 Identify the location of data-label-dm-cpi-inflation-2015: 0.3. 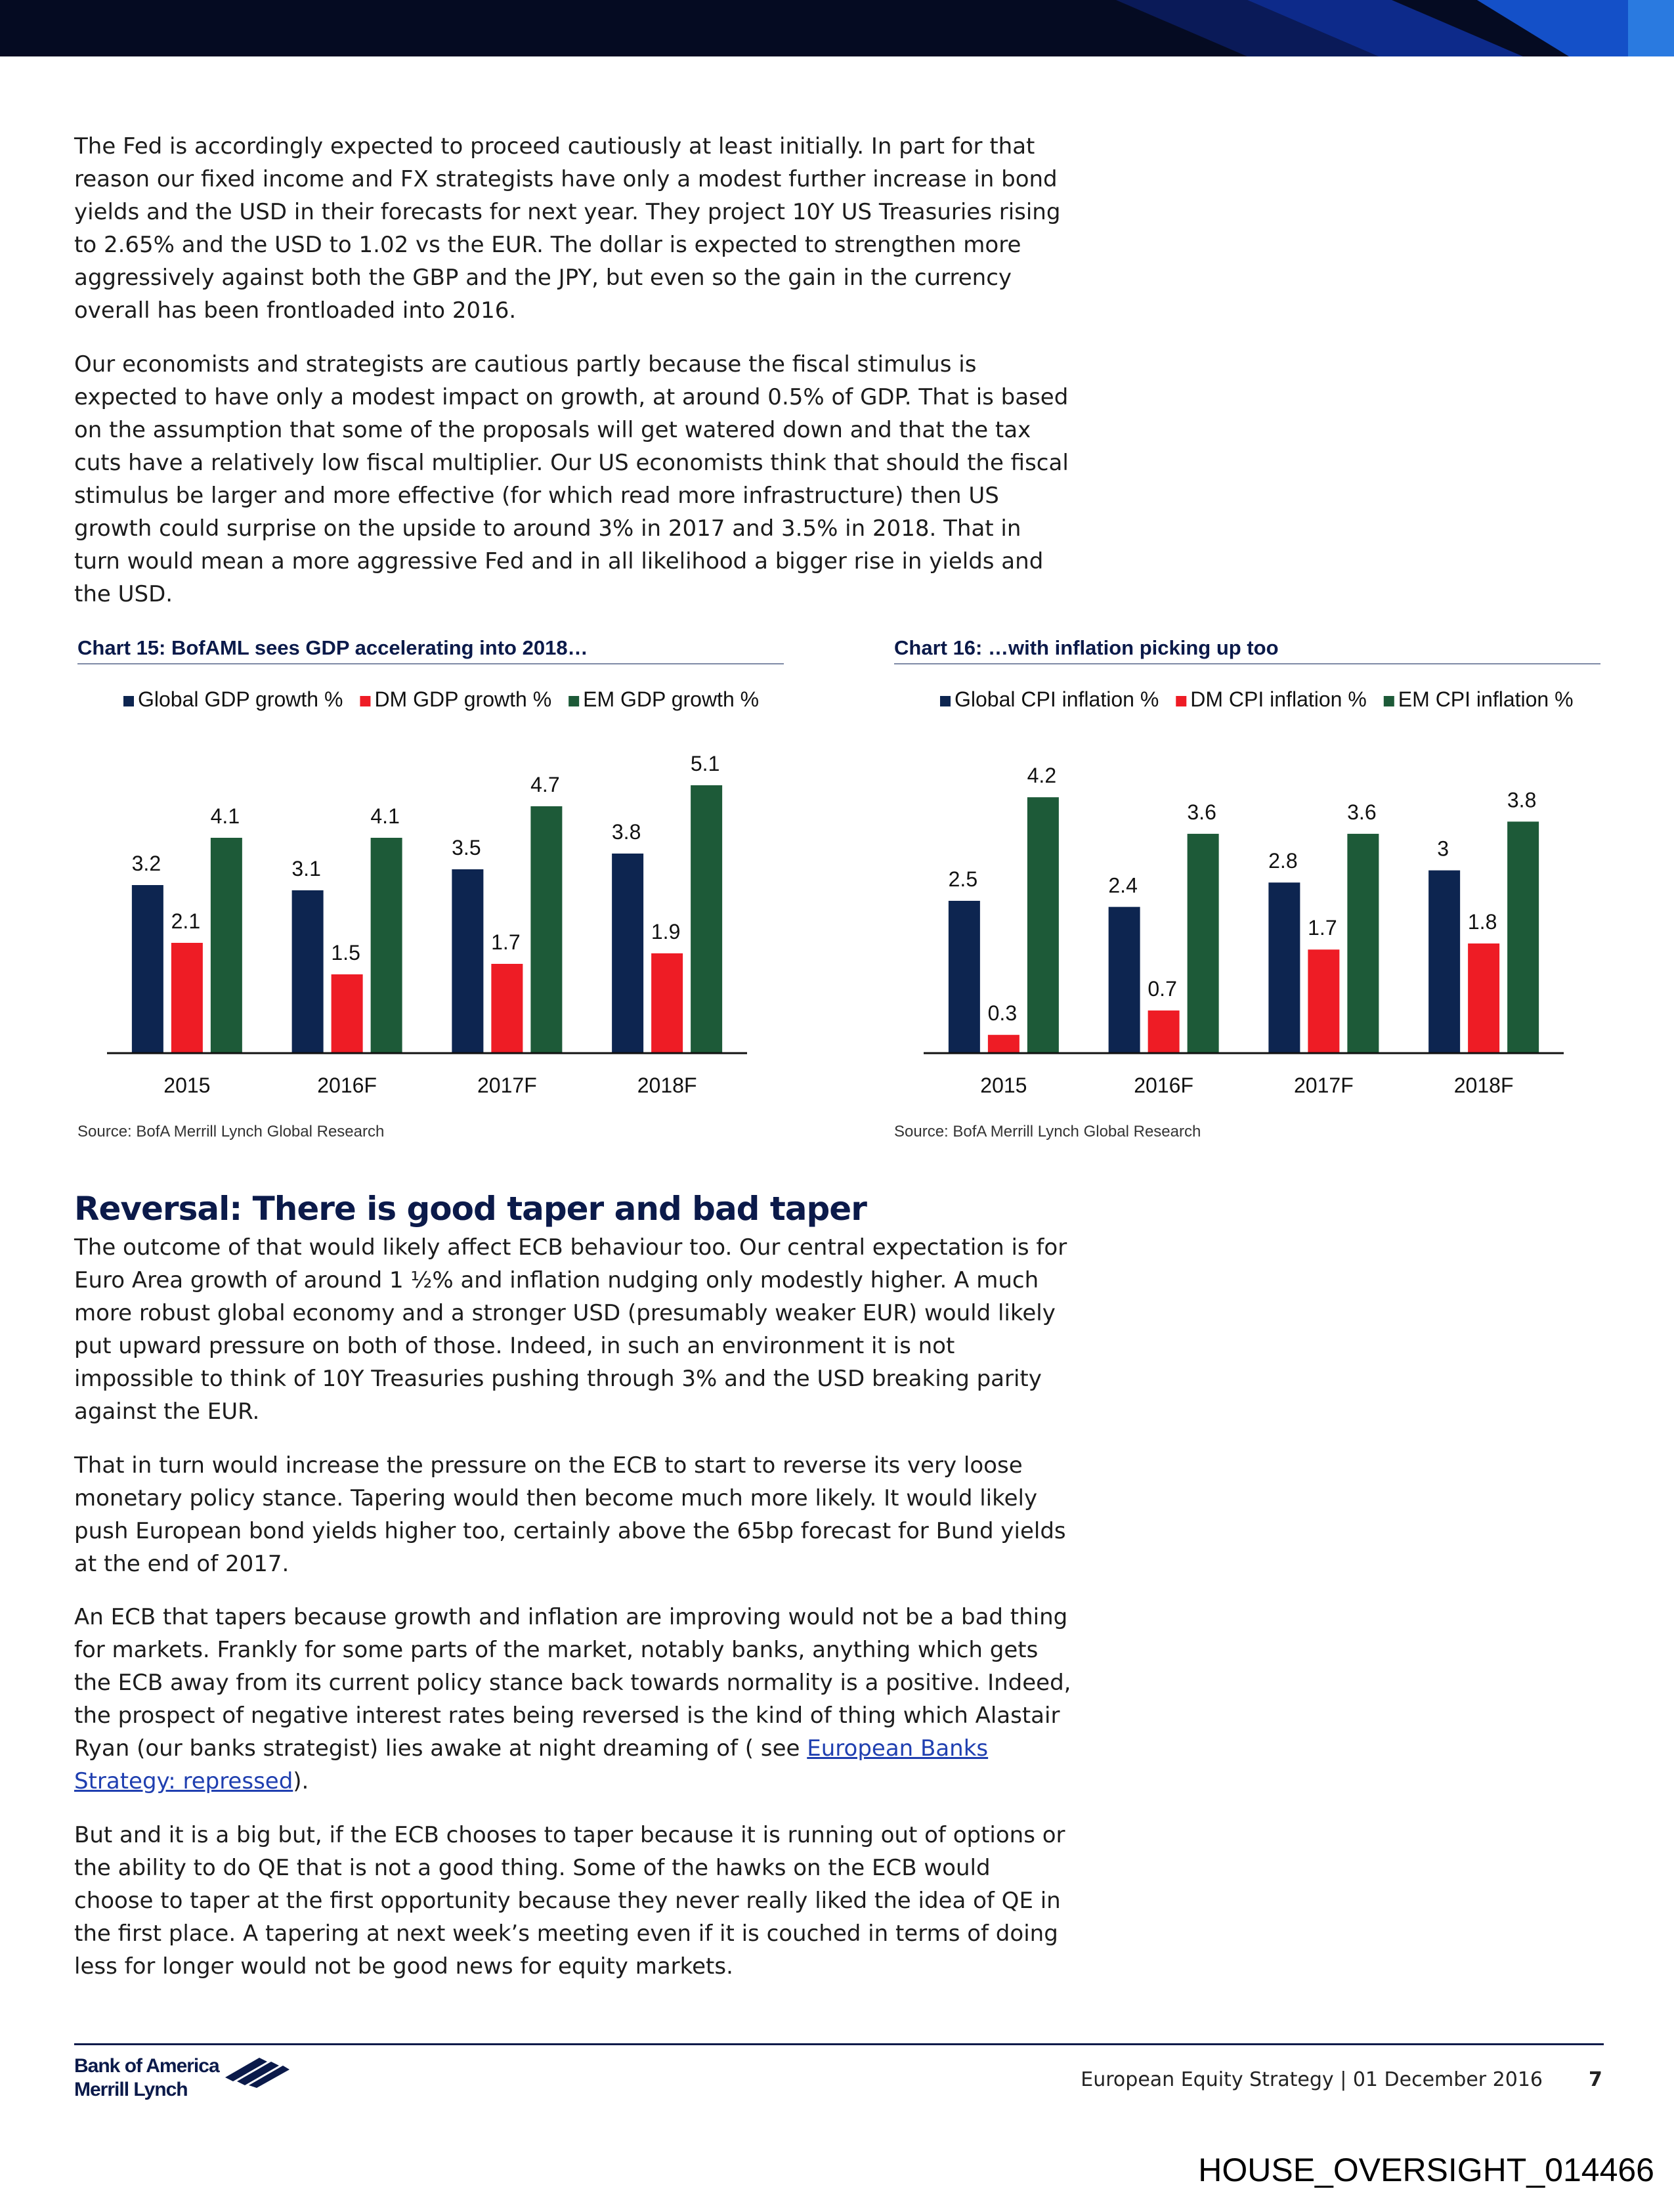
(1002, 1013).